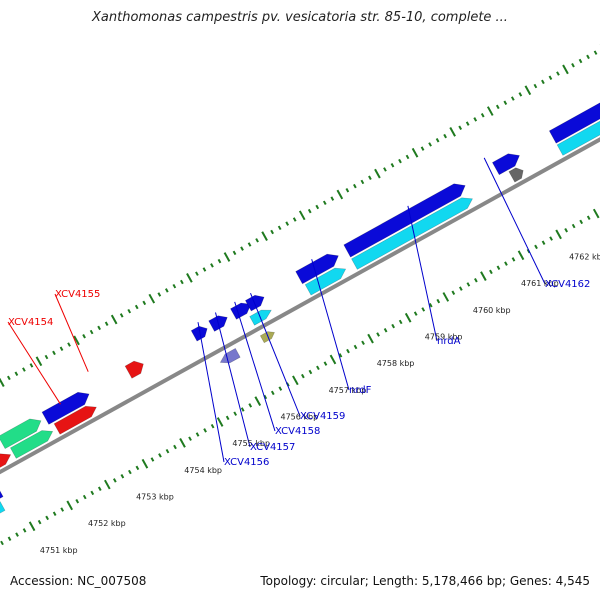  Describe the element at coordinates (267, 337) in the screenshot. I see `feature-olive` at that location.